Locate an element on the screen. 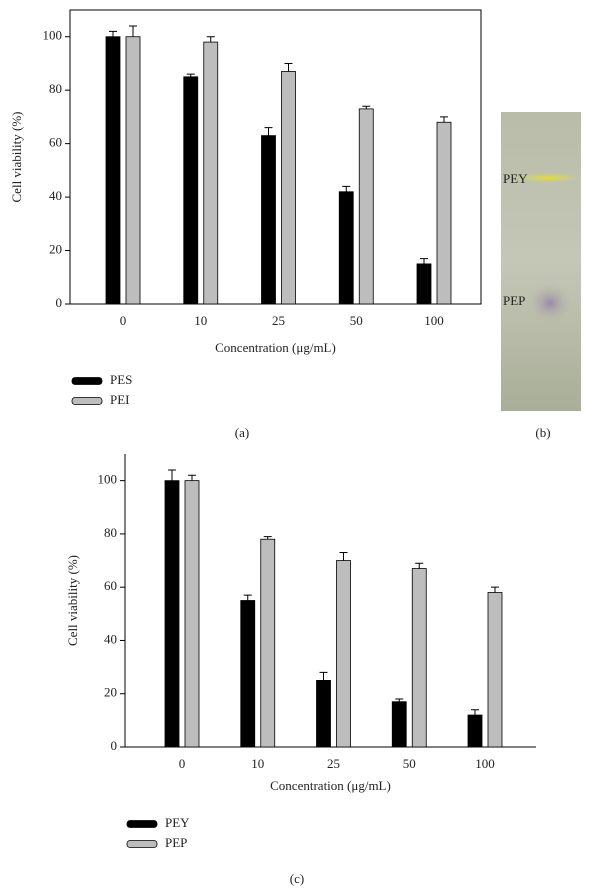 Image resolution: width=601 pixels, height=894 pixels. plate-label: PEY is located at coordinates (515, 178).